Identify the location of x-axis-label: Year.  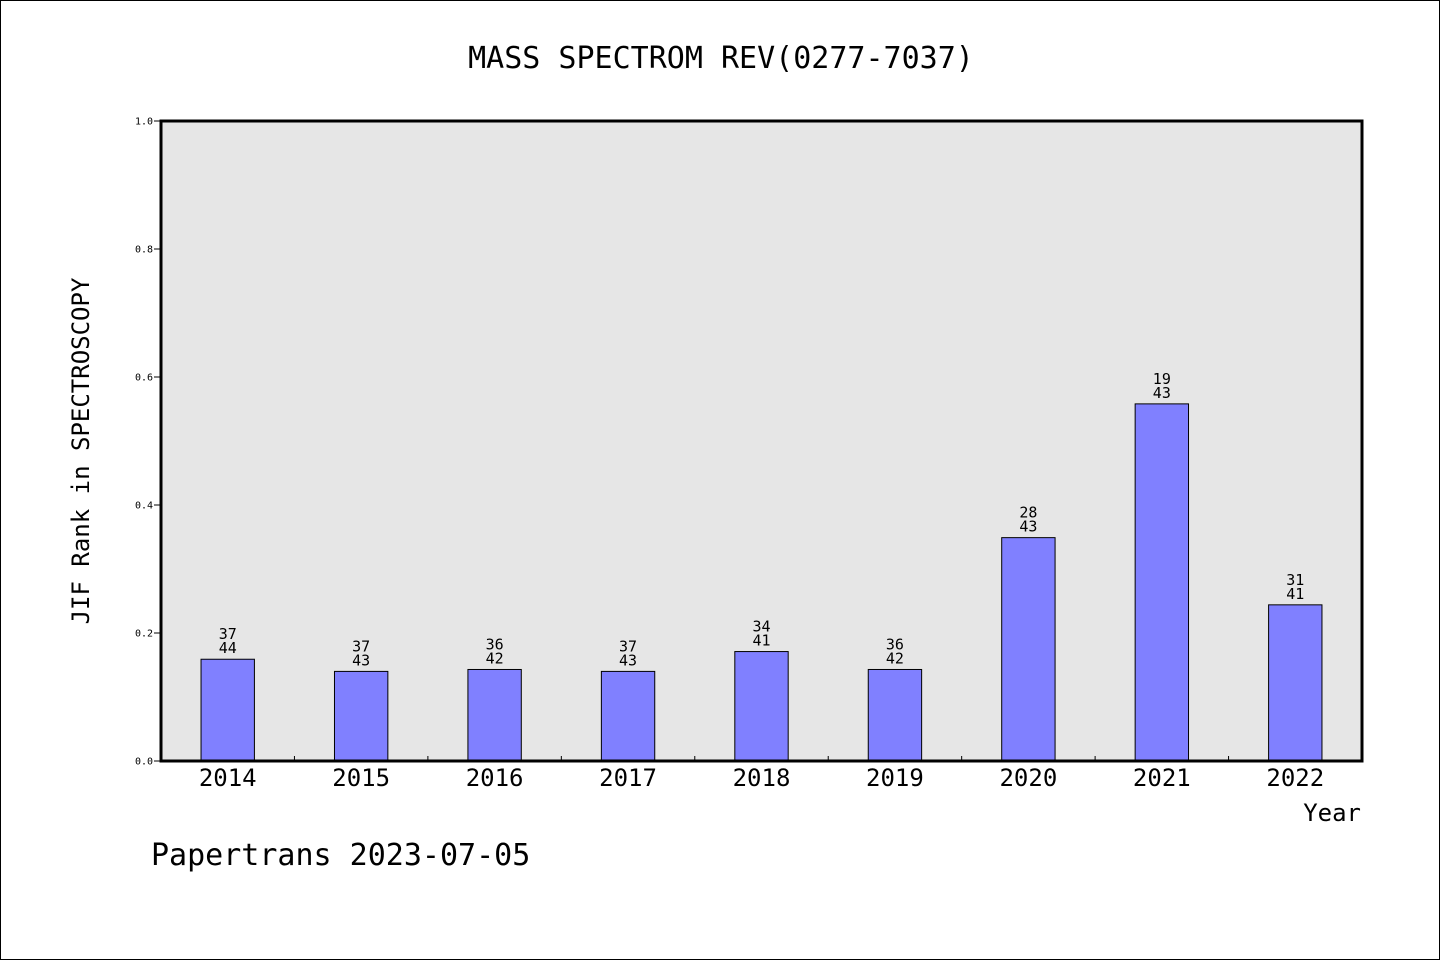
(1332, 813).